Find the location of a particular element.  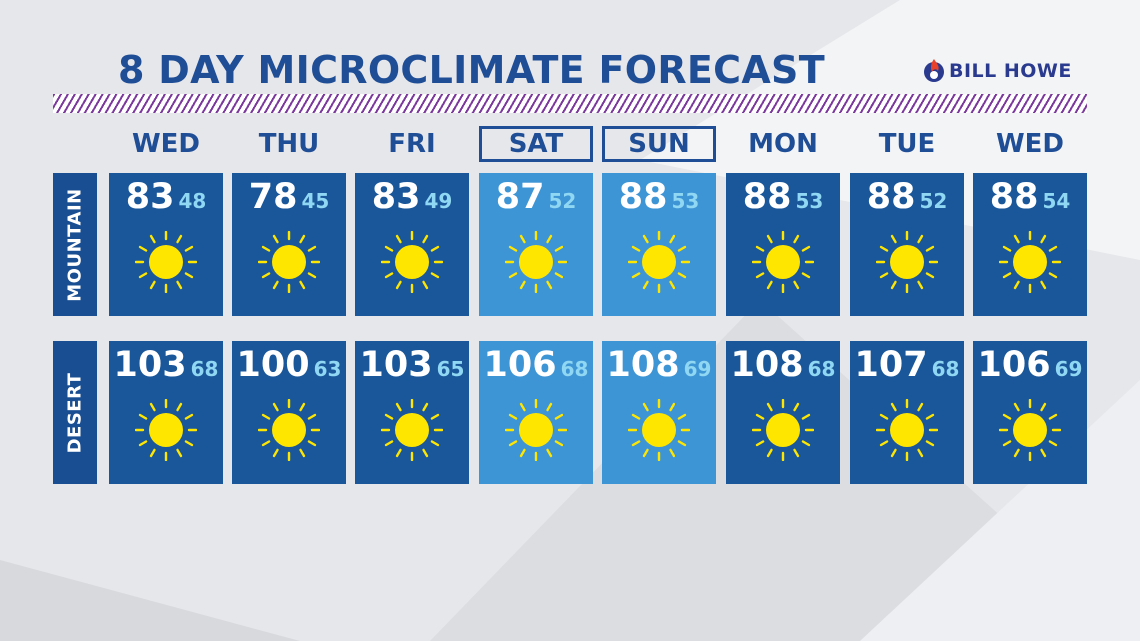

temperature-pair: 103 68 is located at coordinates (166, 369).